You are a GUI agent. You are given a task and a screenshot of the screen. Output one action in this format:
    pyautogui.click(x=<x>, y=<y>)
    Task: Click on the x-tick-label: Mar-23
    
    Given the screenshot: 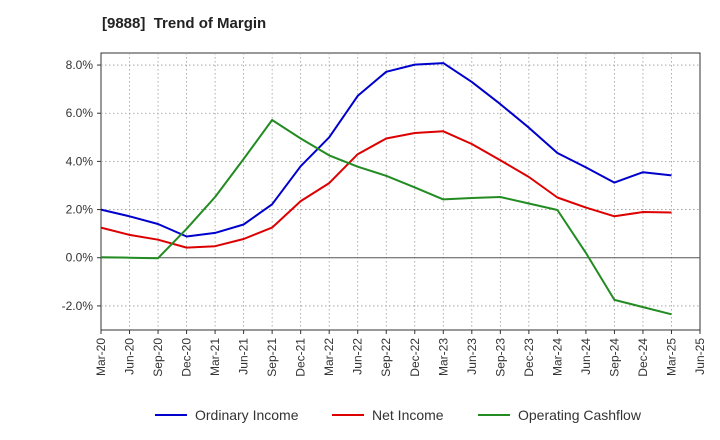 What is the action you would take?
    pyautogui.click(x=443, y=357)
    